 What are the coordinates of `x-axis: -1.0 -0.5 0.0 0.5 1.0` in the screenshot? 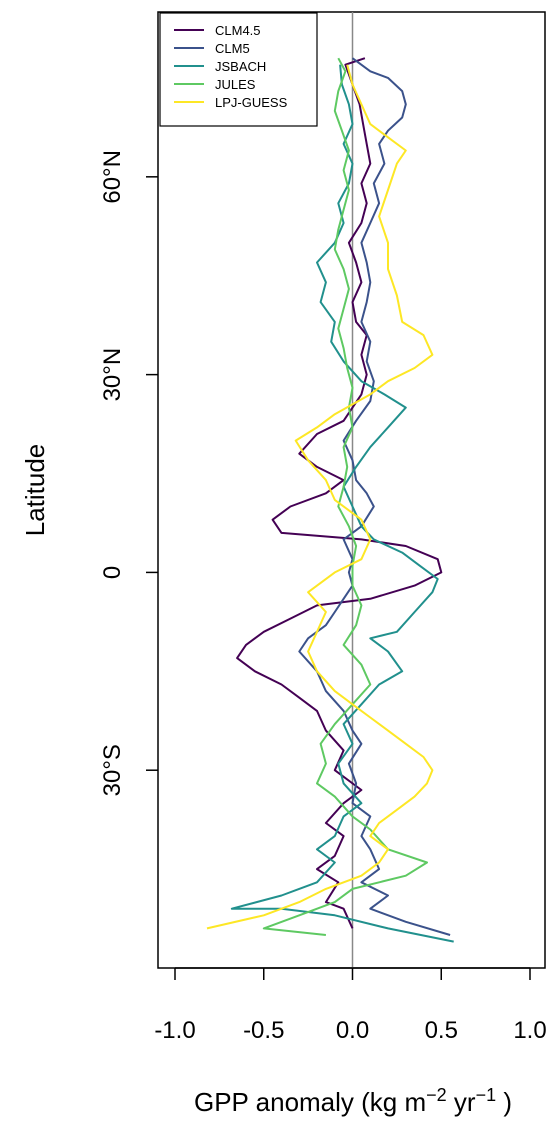 It's located at (350, 1005).